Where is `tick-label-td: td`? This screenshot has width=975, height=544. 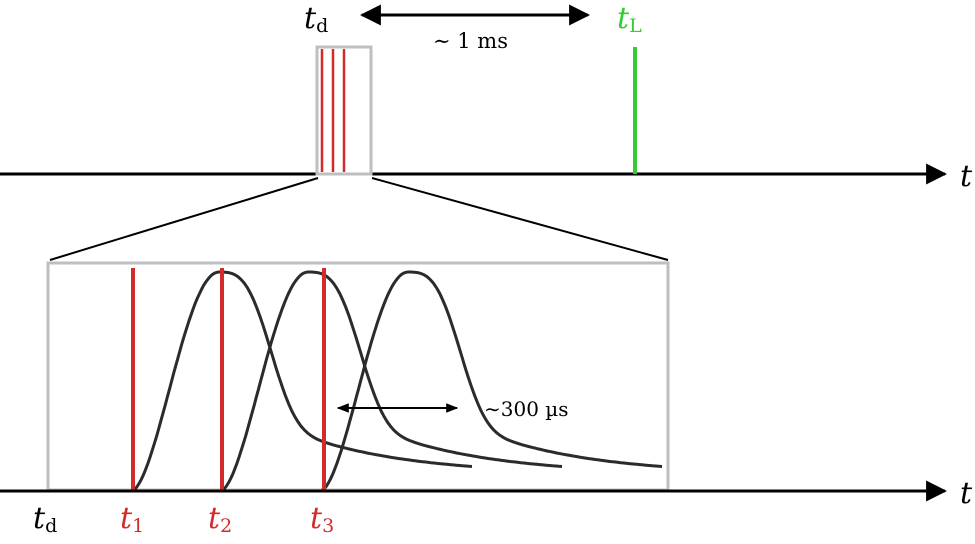 tick-label-td: td is located at coordinates (45, 519).